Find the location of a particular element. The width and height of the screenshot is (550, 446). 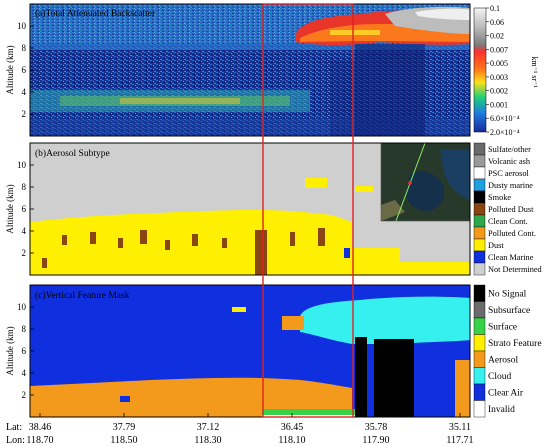

lat-tick-label: 36.45 is located at coordinates (292, 427).